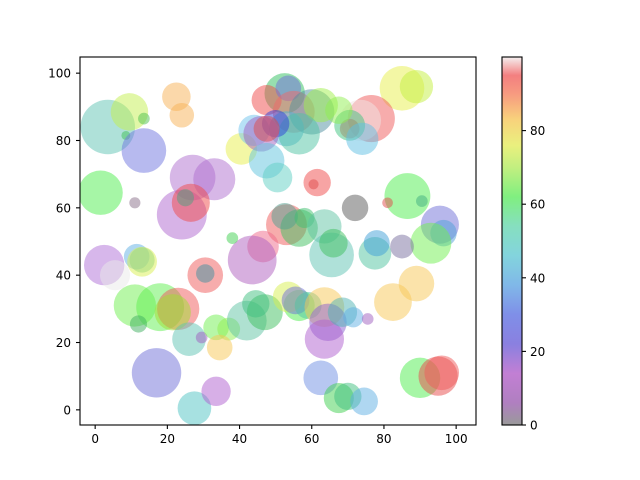  Describe the element at coordinates (63, 208) in the screenshot. I see `y-tick-label: 60` at that location.